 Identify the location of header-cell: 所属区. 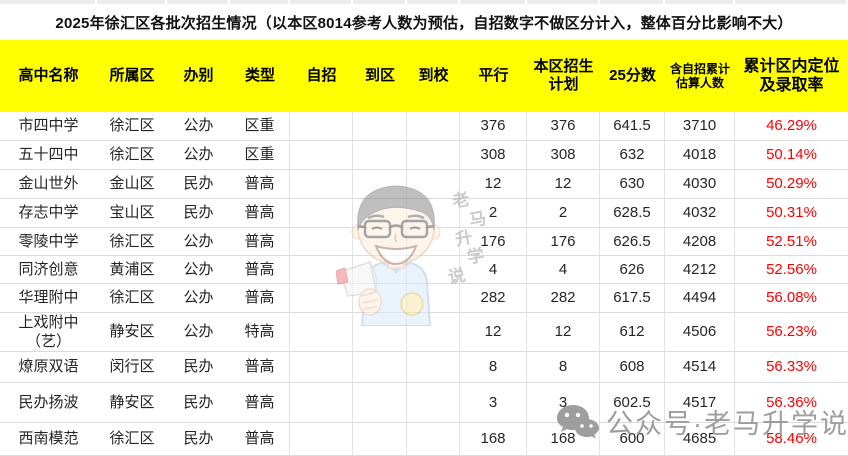
(132, 75).